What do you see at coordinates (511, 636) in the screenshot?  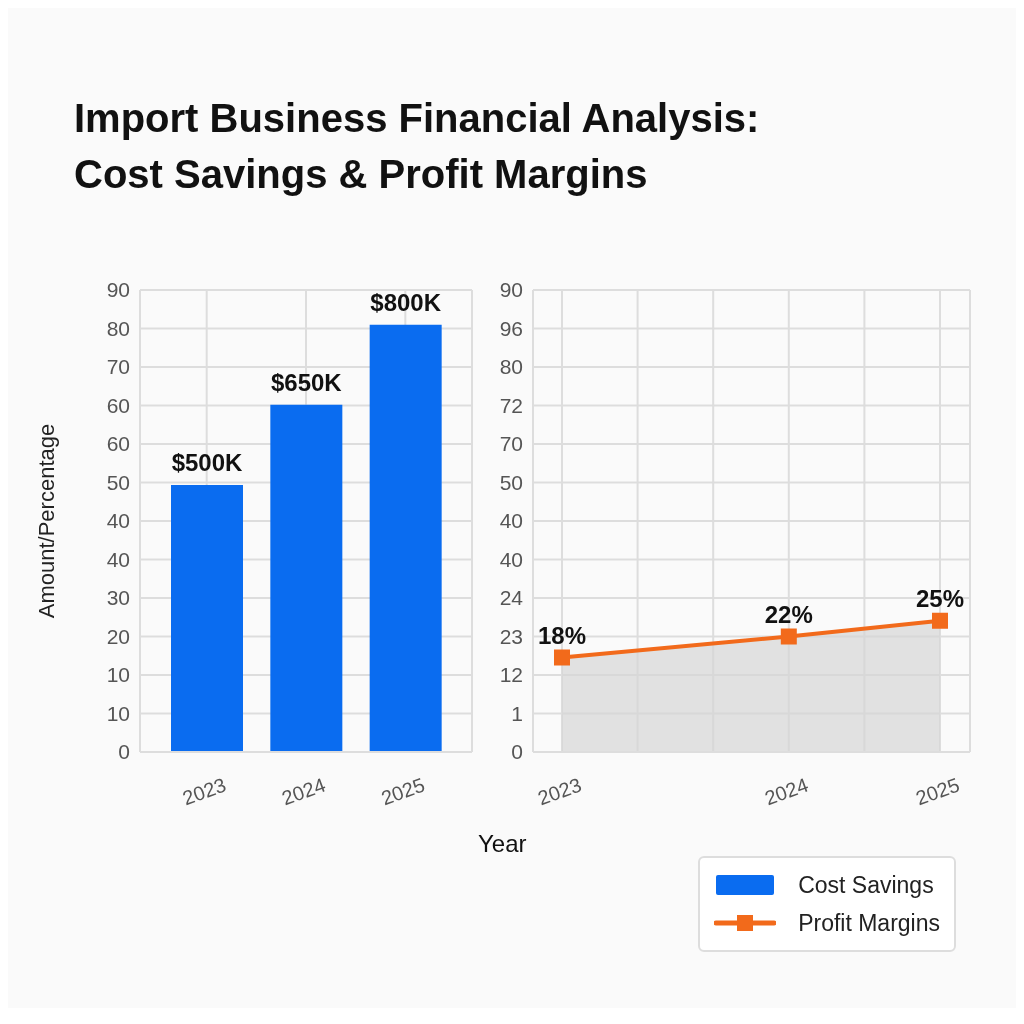 I see `text: 23` at bounding box center [511, 636].